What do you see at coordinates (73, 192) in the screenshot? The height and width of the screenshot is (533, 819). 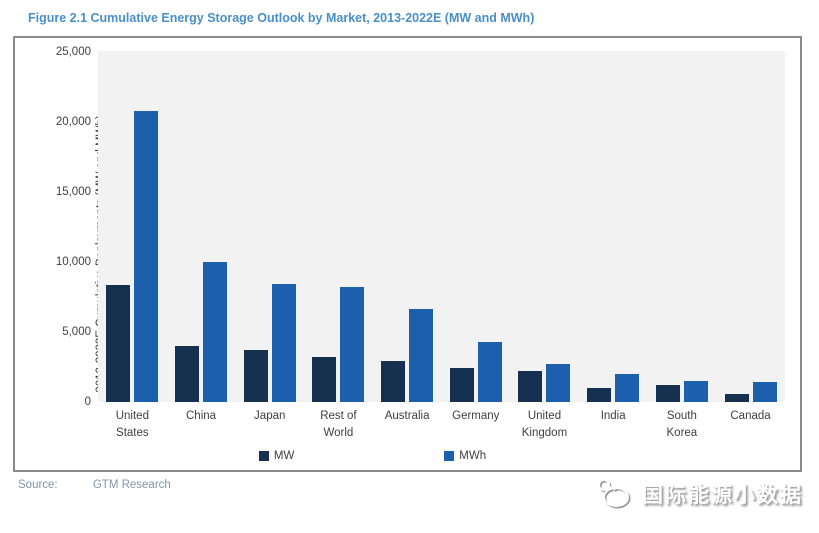 I see `y-tick-label: 15,000` at bounding box center [73, 192].